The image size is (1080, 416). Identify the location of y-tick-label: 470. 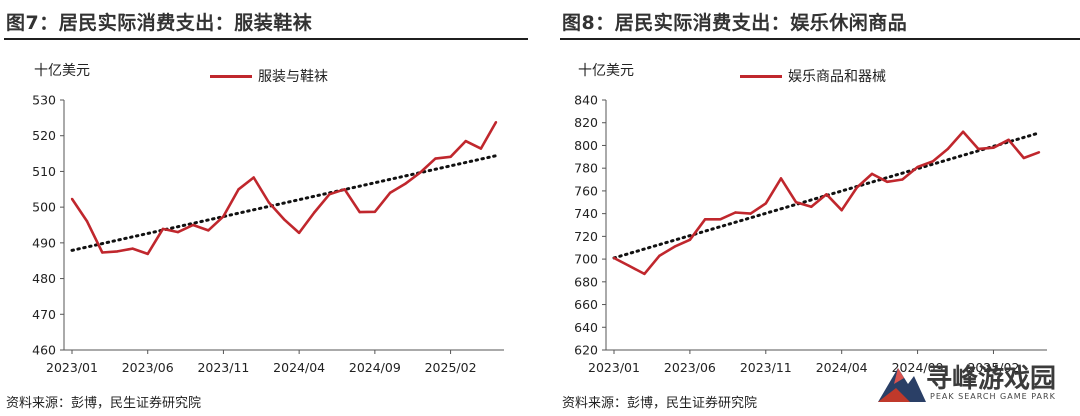
(44, 314).